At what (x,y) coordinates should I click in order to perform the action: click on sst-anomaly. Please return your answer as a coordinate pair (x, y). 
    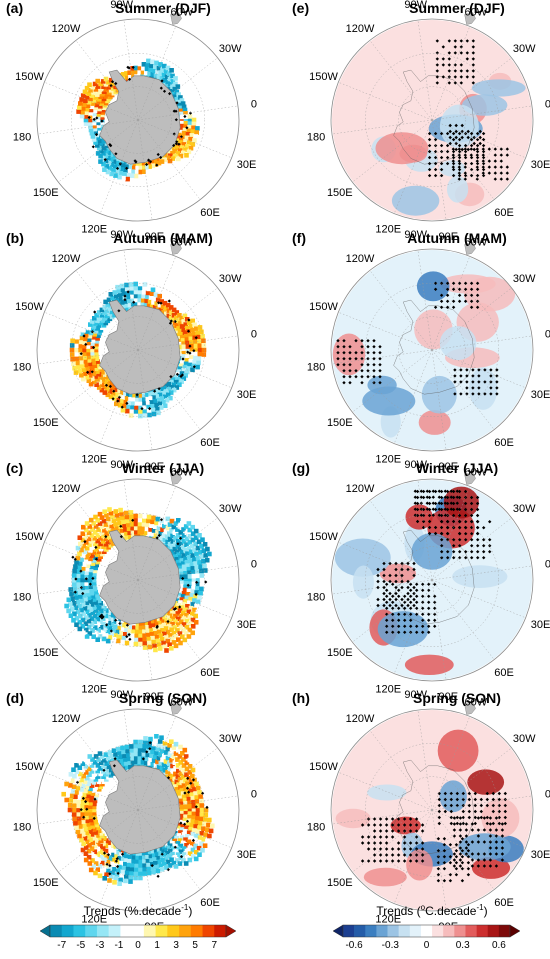
    Looking at the image, I should click on (398, 573).